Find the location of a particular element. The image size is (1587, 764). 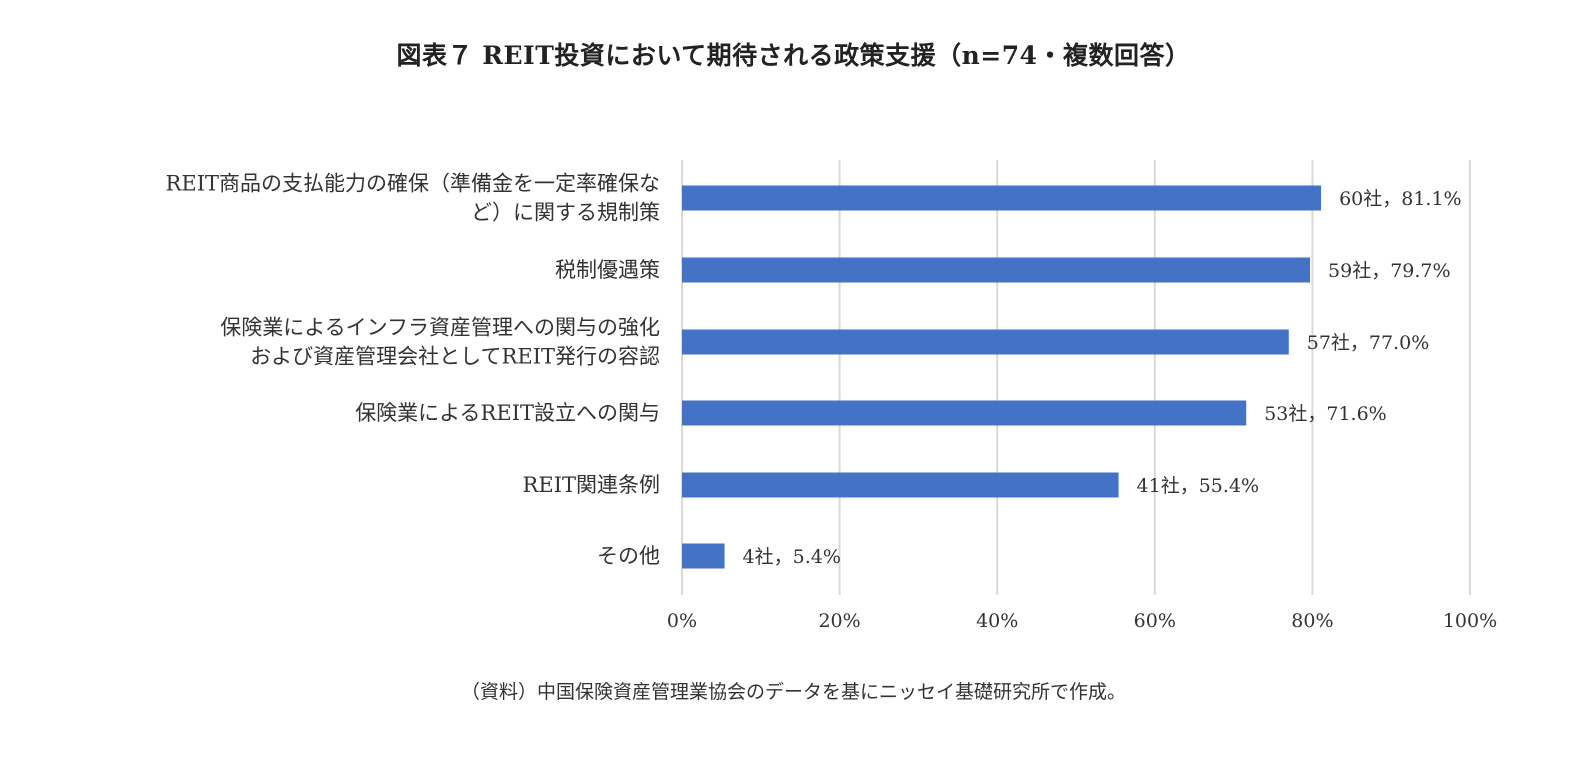

x-tick-label: 80% is located at coordinates (1312, 621).